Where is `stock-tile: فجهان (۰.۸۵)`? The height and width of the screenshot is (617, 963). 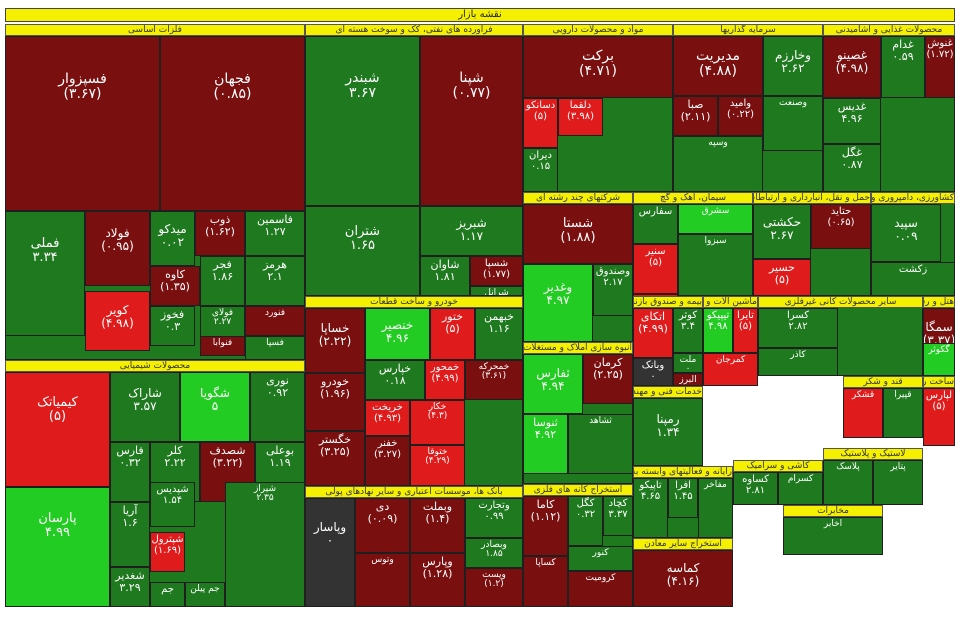 stock-tile: فجهان (۰.۸۵) is located at coordinates (232, 123).